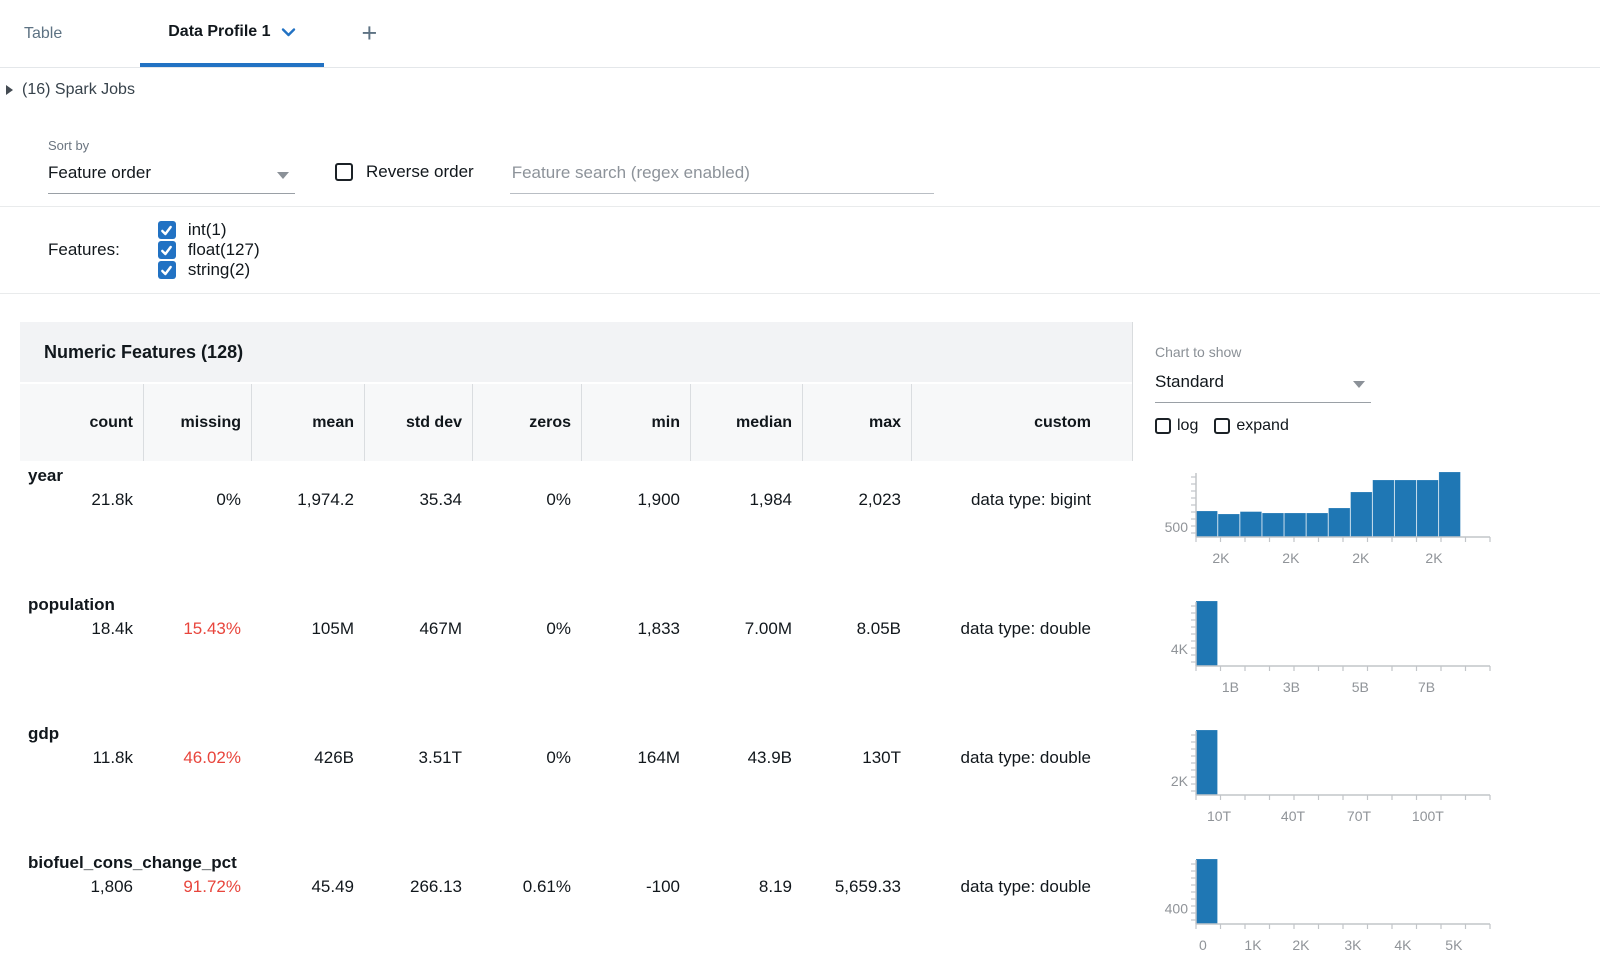 Image resolution: width=1600 pixels, height=957 pixels. Describe the element at coordinates (1331, 647) in the screenshot. I see `histogram-chart: 4K 1B 3B 5B 7B` at that location.